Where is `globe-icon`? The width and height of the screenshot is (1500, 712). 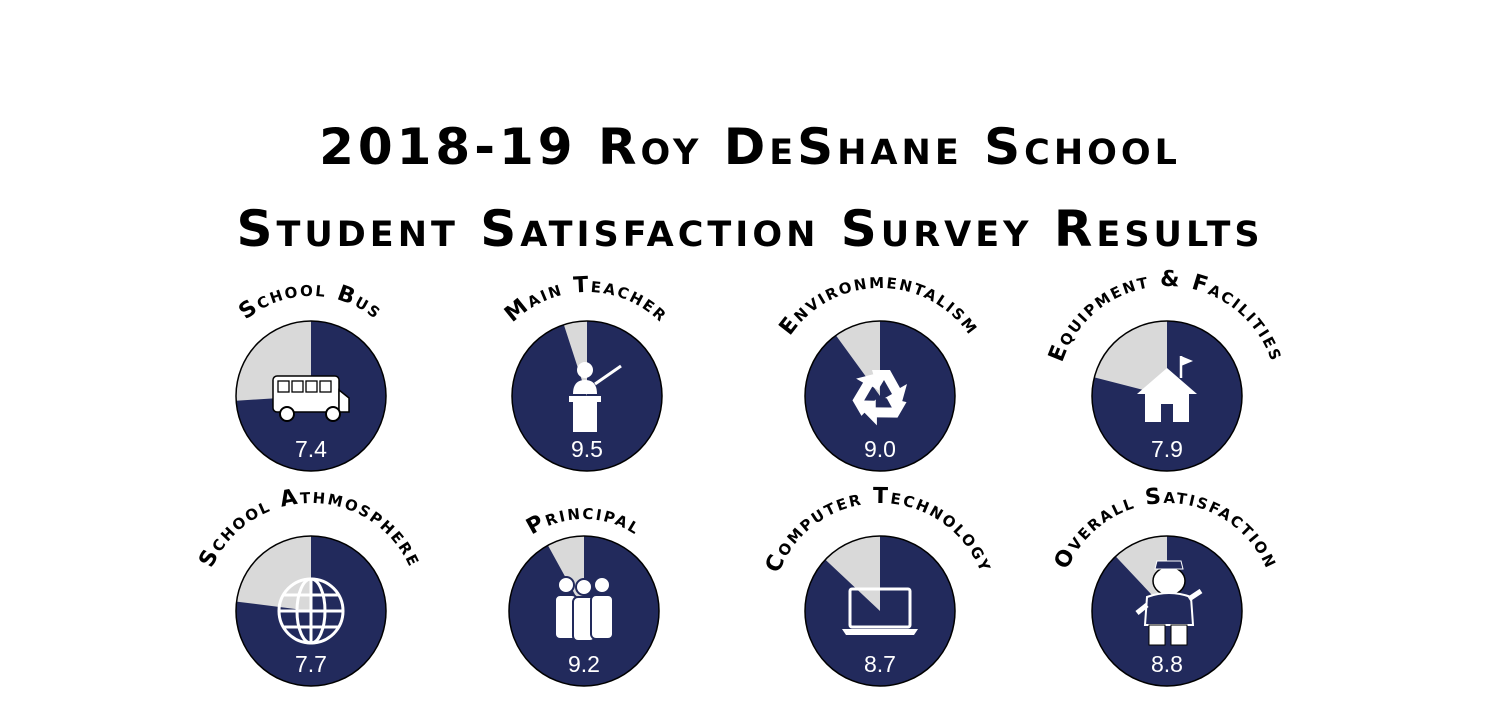 globe-icon is located at coordinates (311, 611).